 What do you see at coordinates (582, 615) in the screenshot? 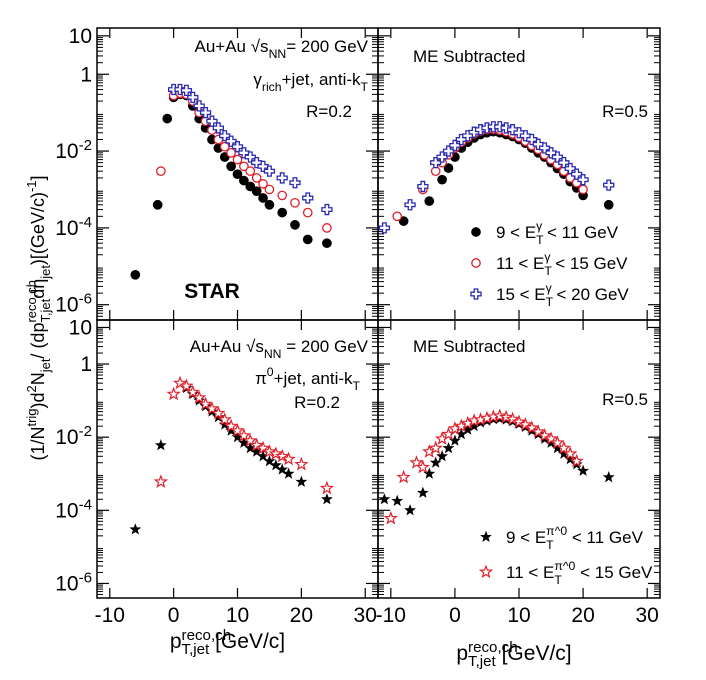
I see `x-tick-label: 20` at bounding box center [582, 615].